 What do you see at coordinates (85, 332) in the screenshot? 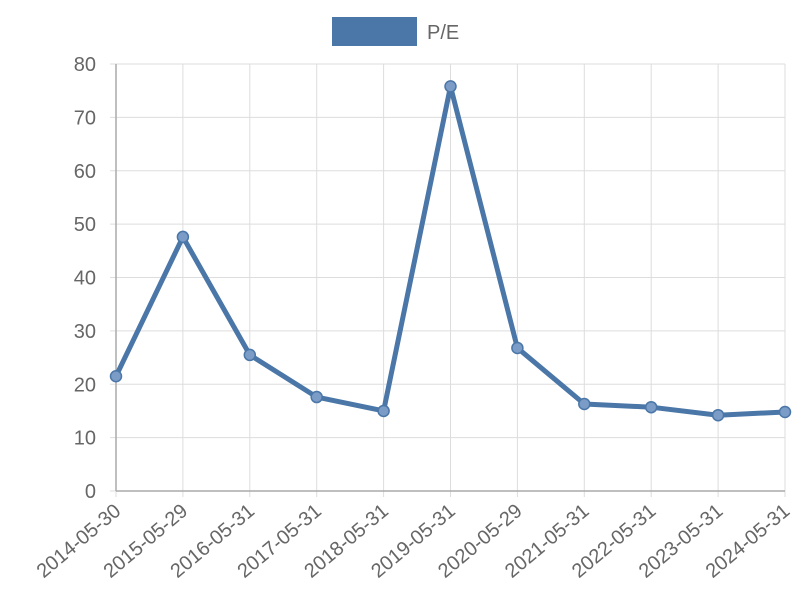
I see `y-tick-label: 30` at bounding box center [85, 332].